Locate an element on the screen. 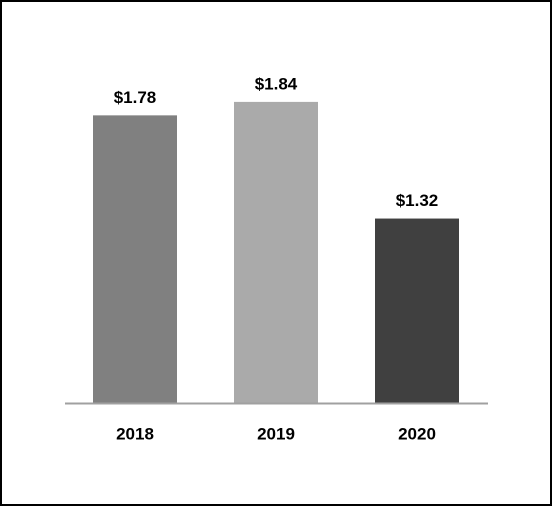 The height and width of the screenshot is (506, 552). value-label: $1.84 is located at coordinates (276, 83).